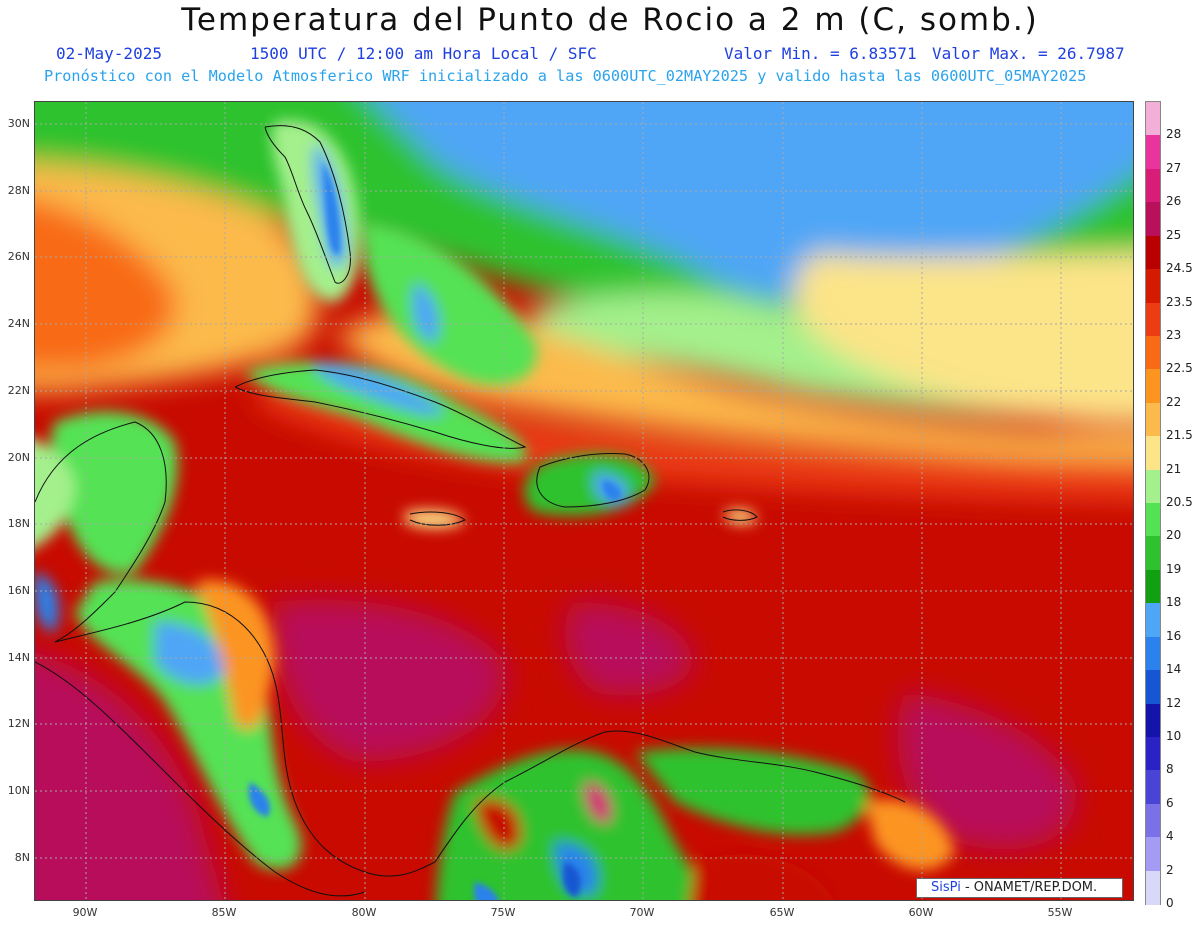 The height and width of the screenshot is (927, 1200). What do you see at coordinates (486, 891) in the screenshot?
I see `lake-blue` at bounding box center [486, 891].